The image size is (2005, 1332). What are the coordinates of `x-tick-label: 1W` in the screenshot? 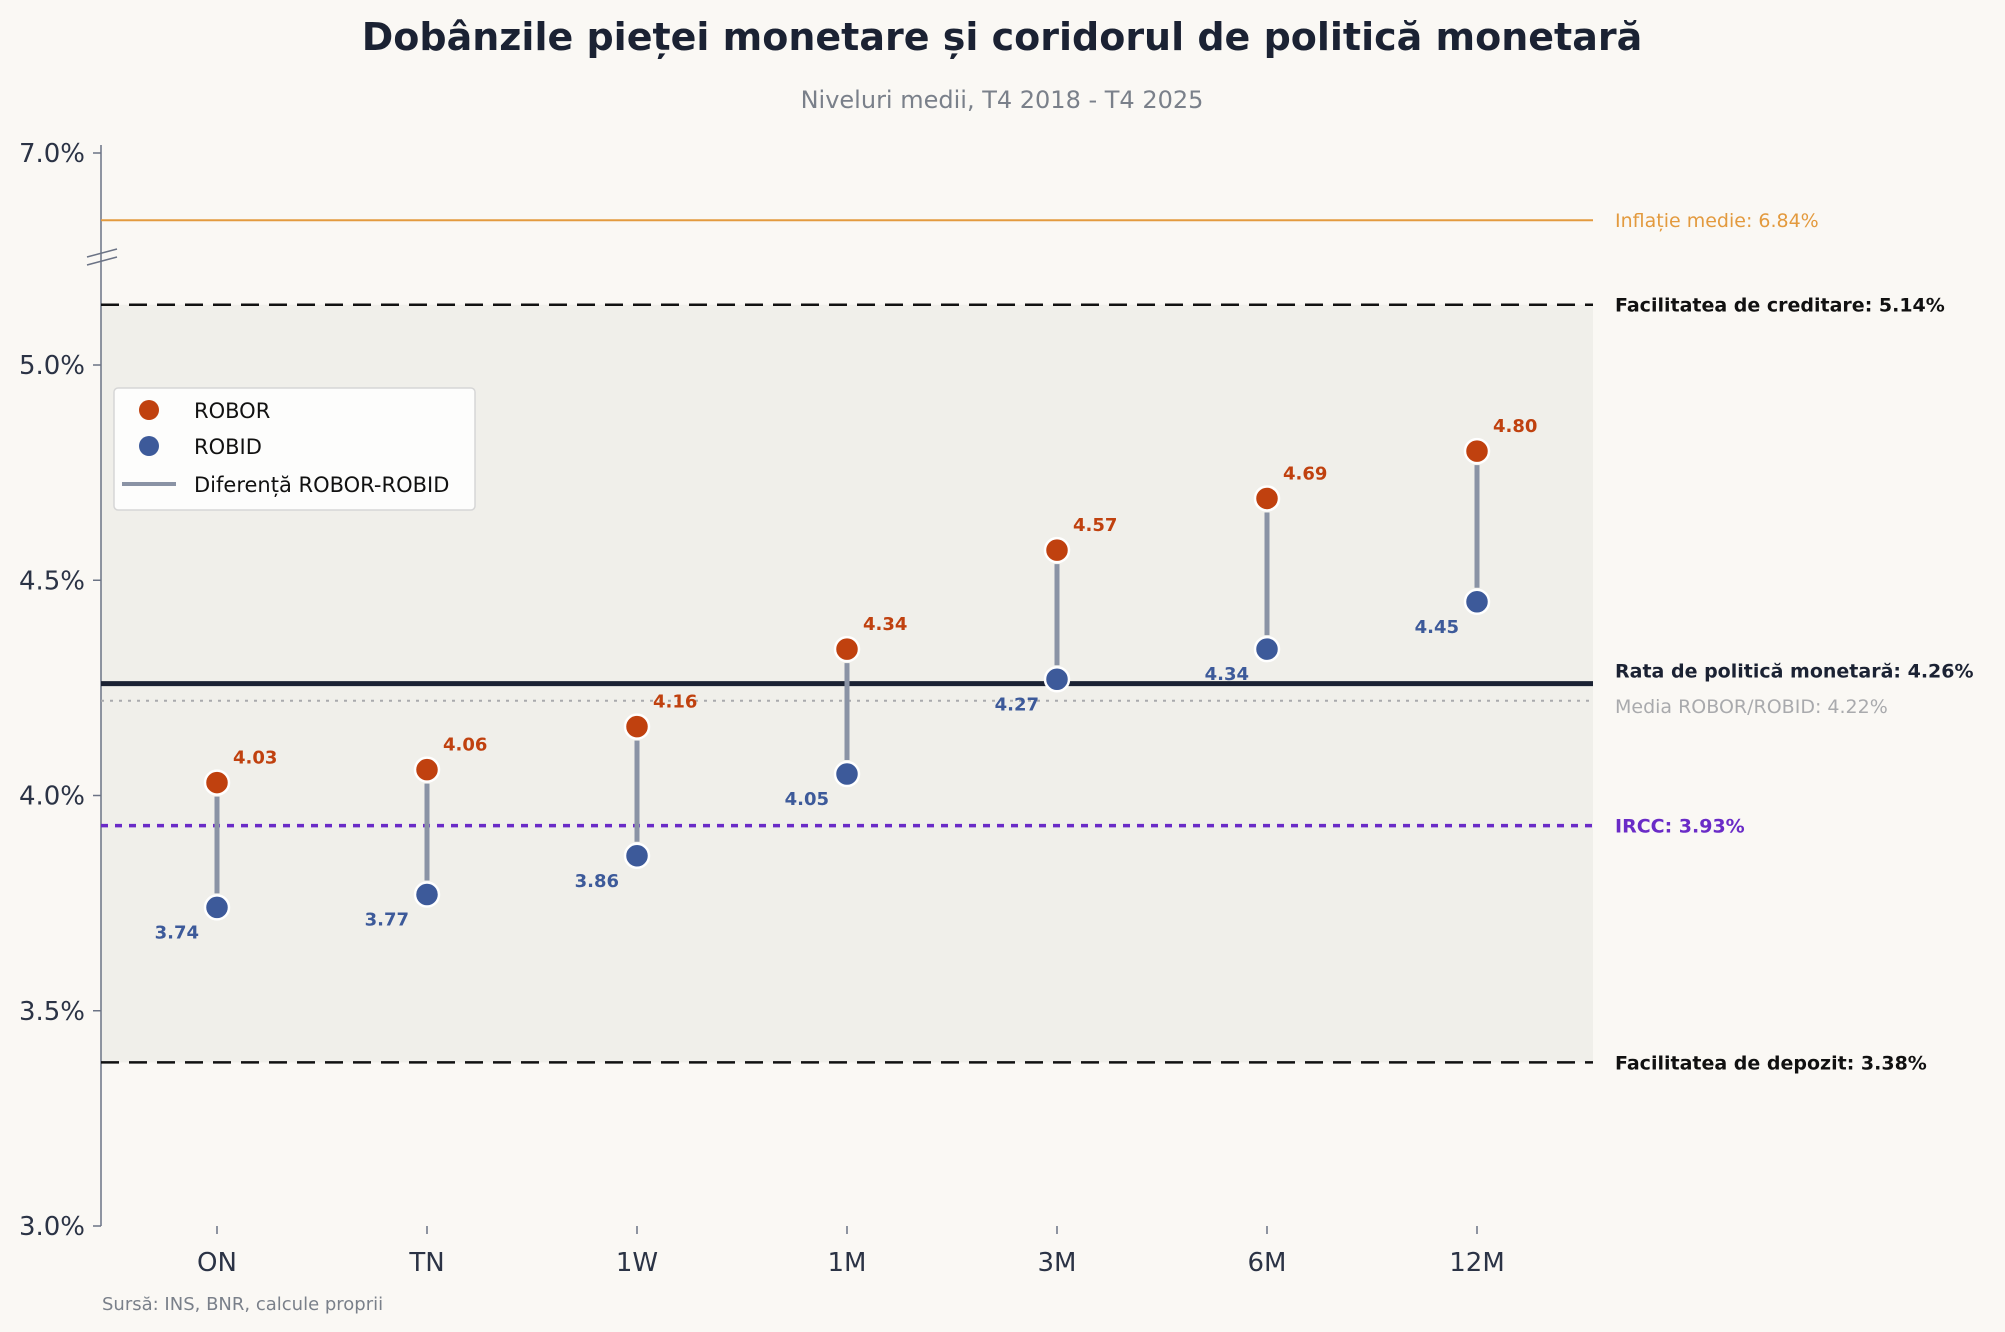 It's located at (637, 1263).